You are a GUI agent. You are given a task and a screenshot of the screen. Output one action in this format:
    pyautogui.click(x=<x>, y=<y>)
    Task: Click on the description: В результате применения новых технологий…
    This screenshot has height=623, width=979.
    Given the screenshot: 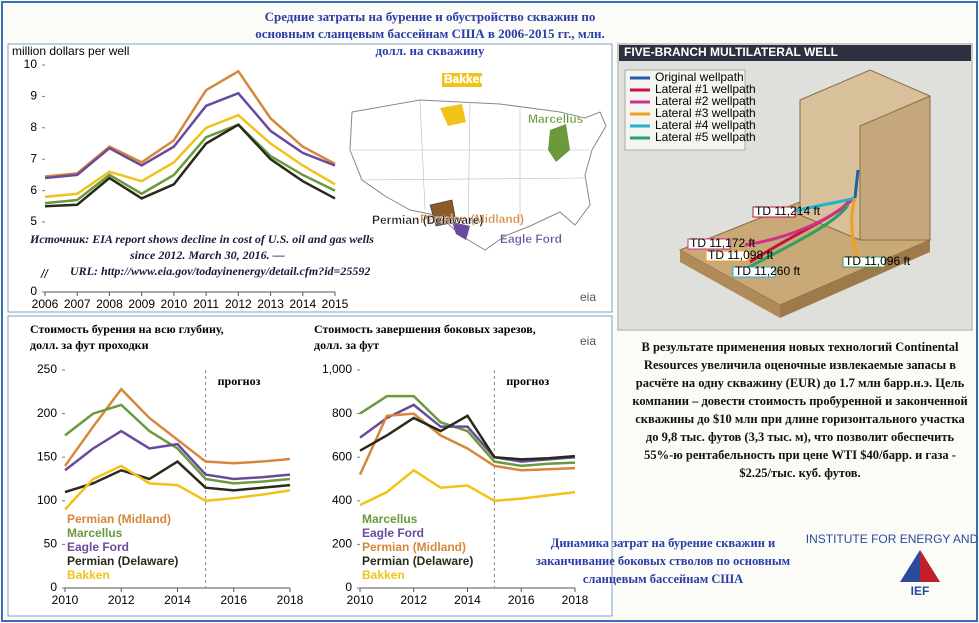 What is the action you would take?
    pyautogui.click(x=800, y=410)
    